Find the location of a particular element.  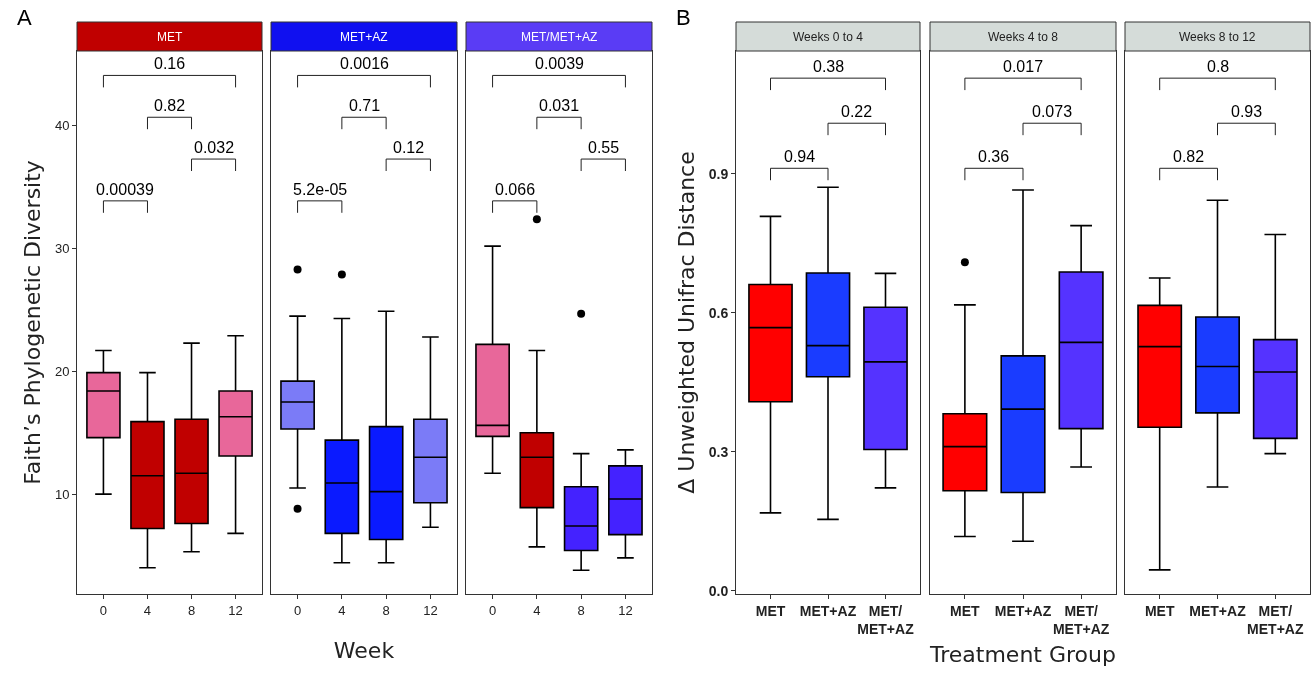

annotation: 0.36 is located at coordinates (994, 156).